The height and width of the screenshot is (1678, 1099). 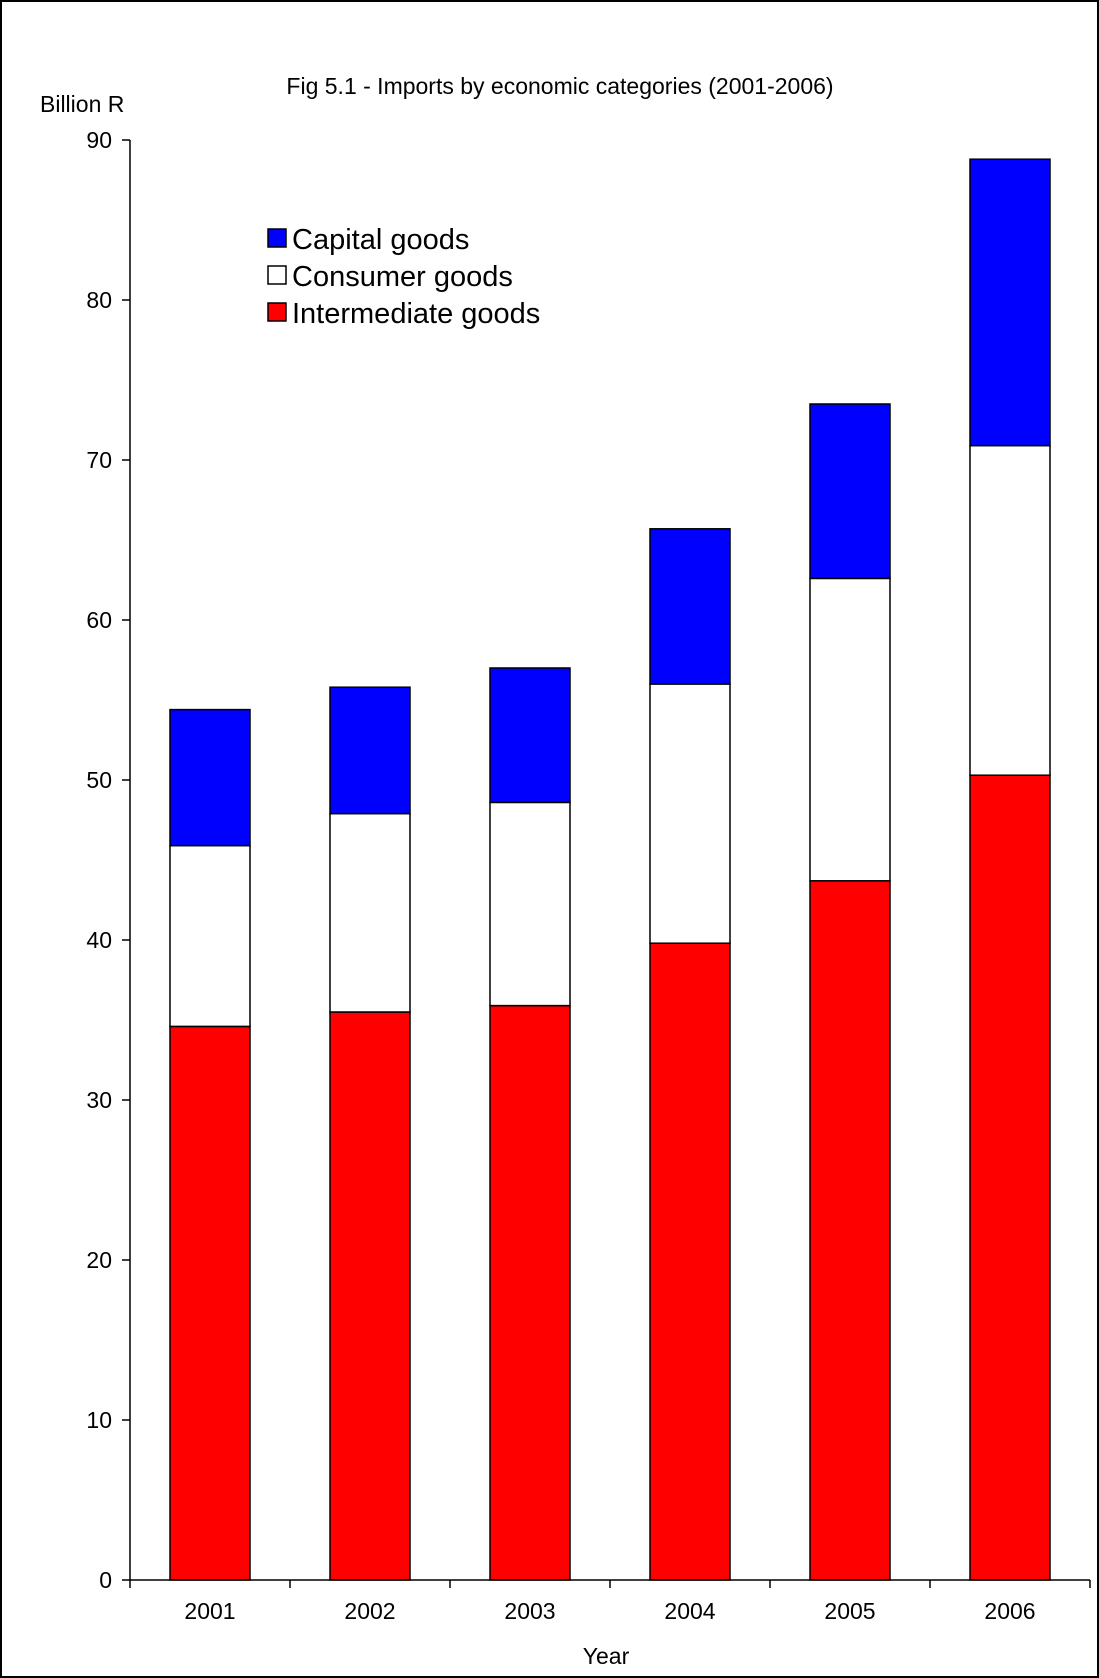 What do you see at coordinates (849, 1611) in the screenshot?
I see `x-tick-label-2005: 2005` at bounding box center [849, 1611].